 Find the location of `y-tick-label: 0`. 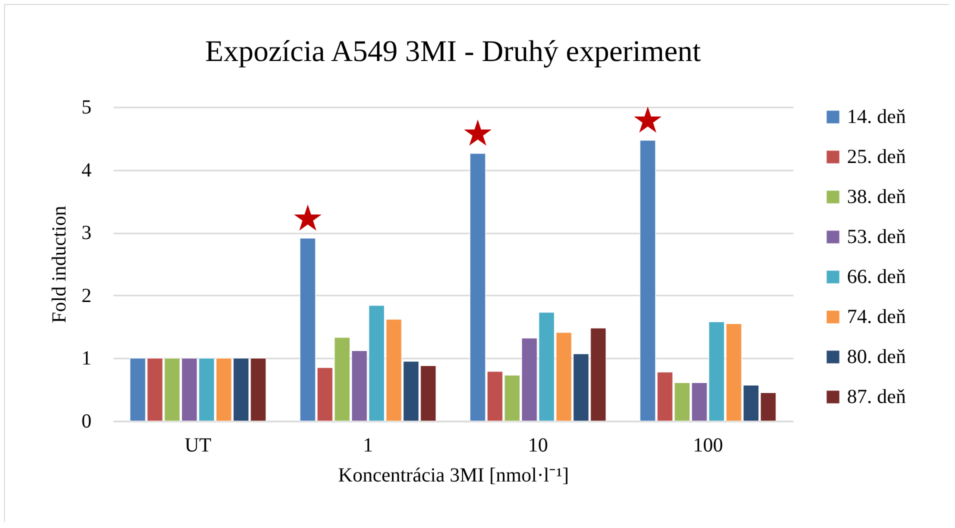

y-tick-label: 0 is located at coordinates (87, 421).